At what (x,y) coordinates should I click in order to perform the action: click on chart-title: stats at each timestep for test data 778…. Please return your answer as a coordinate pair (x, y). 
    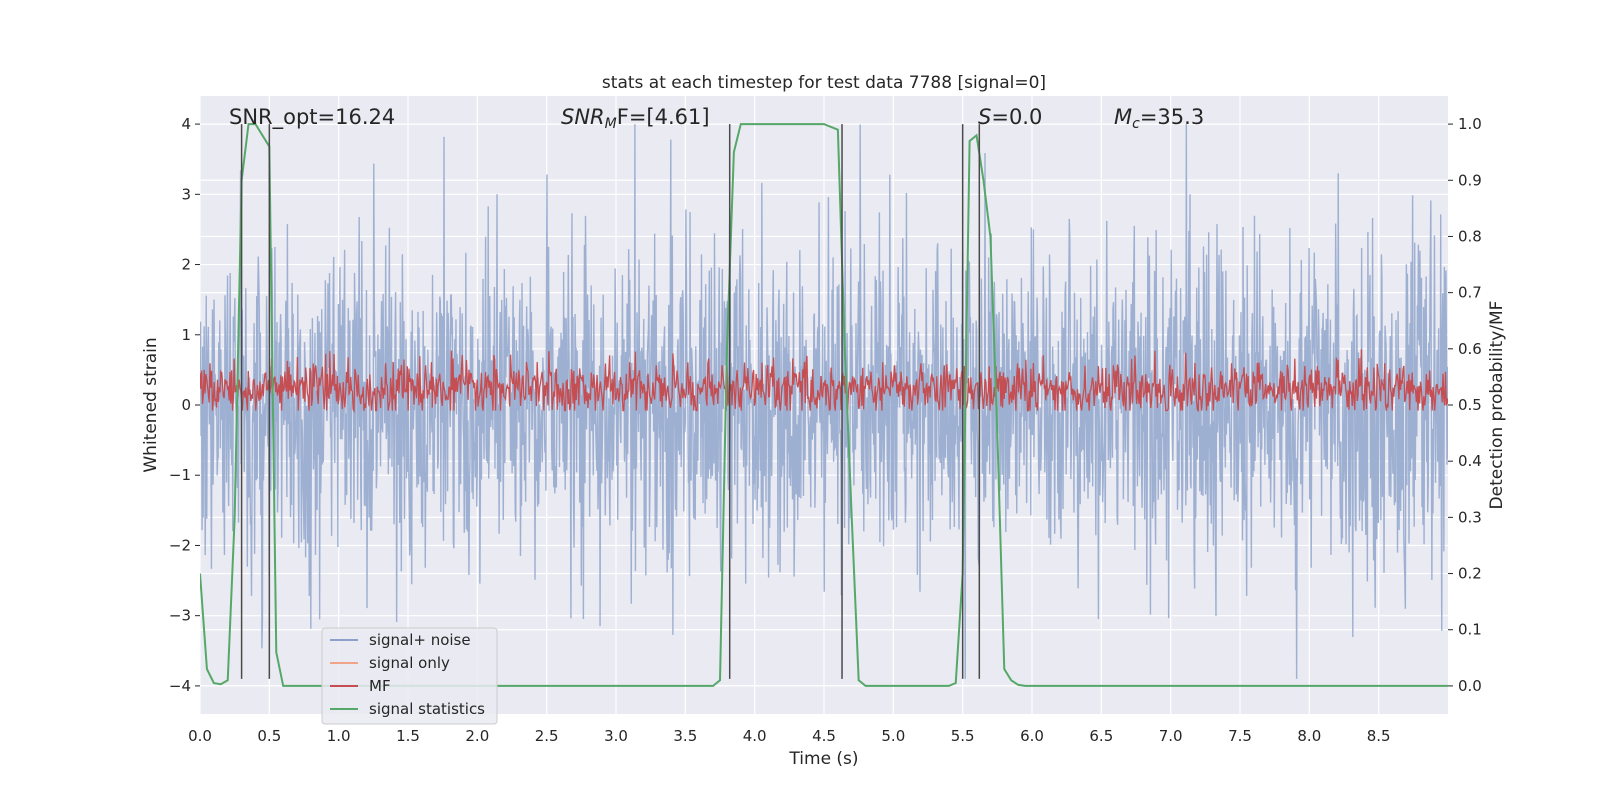
    Looking at the image, I should click on (824, 83).